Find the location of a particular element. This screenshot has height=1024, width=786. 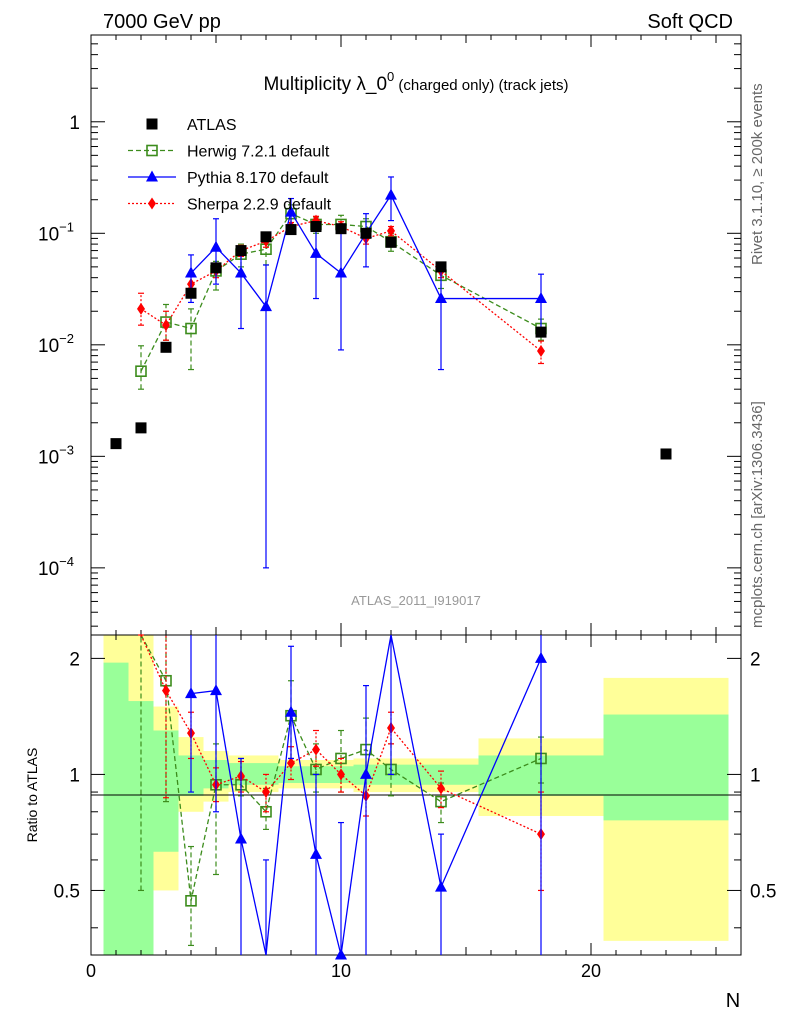

legend-item: ATLAS is located at coordinates (191, 125).